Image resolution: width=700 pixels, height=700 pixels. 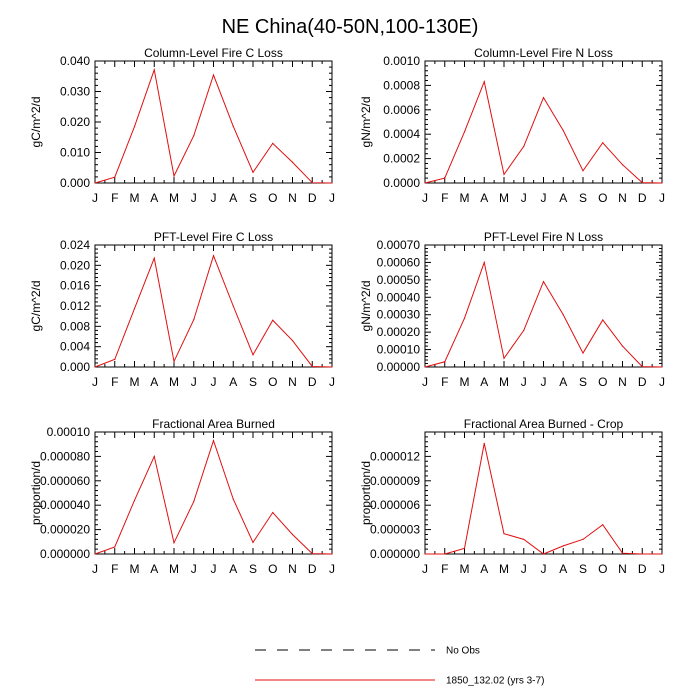 I want to click on y-tick-label: 0.0004, so click(x=401, y=134).